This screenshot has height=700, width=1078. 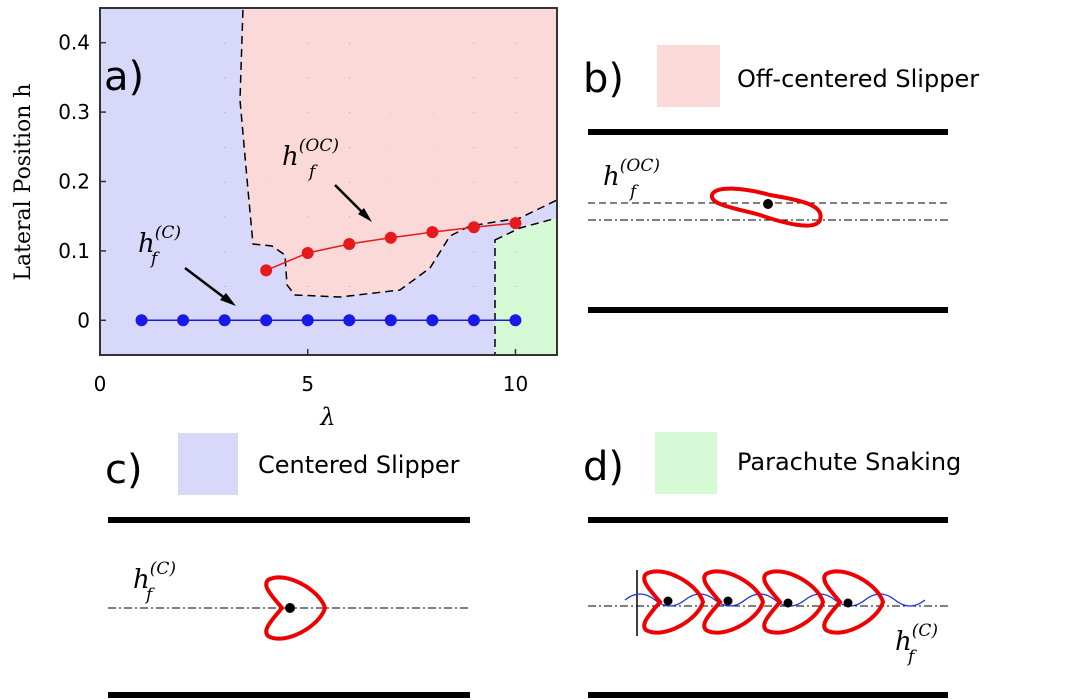 I want to click on x-tick-label: 5, so click(x=307, y=384).